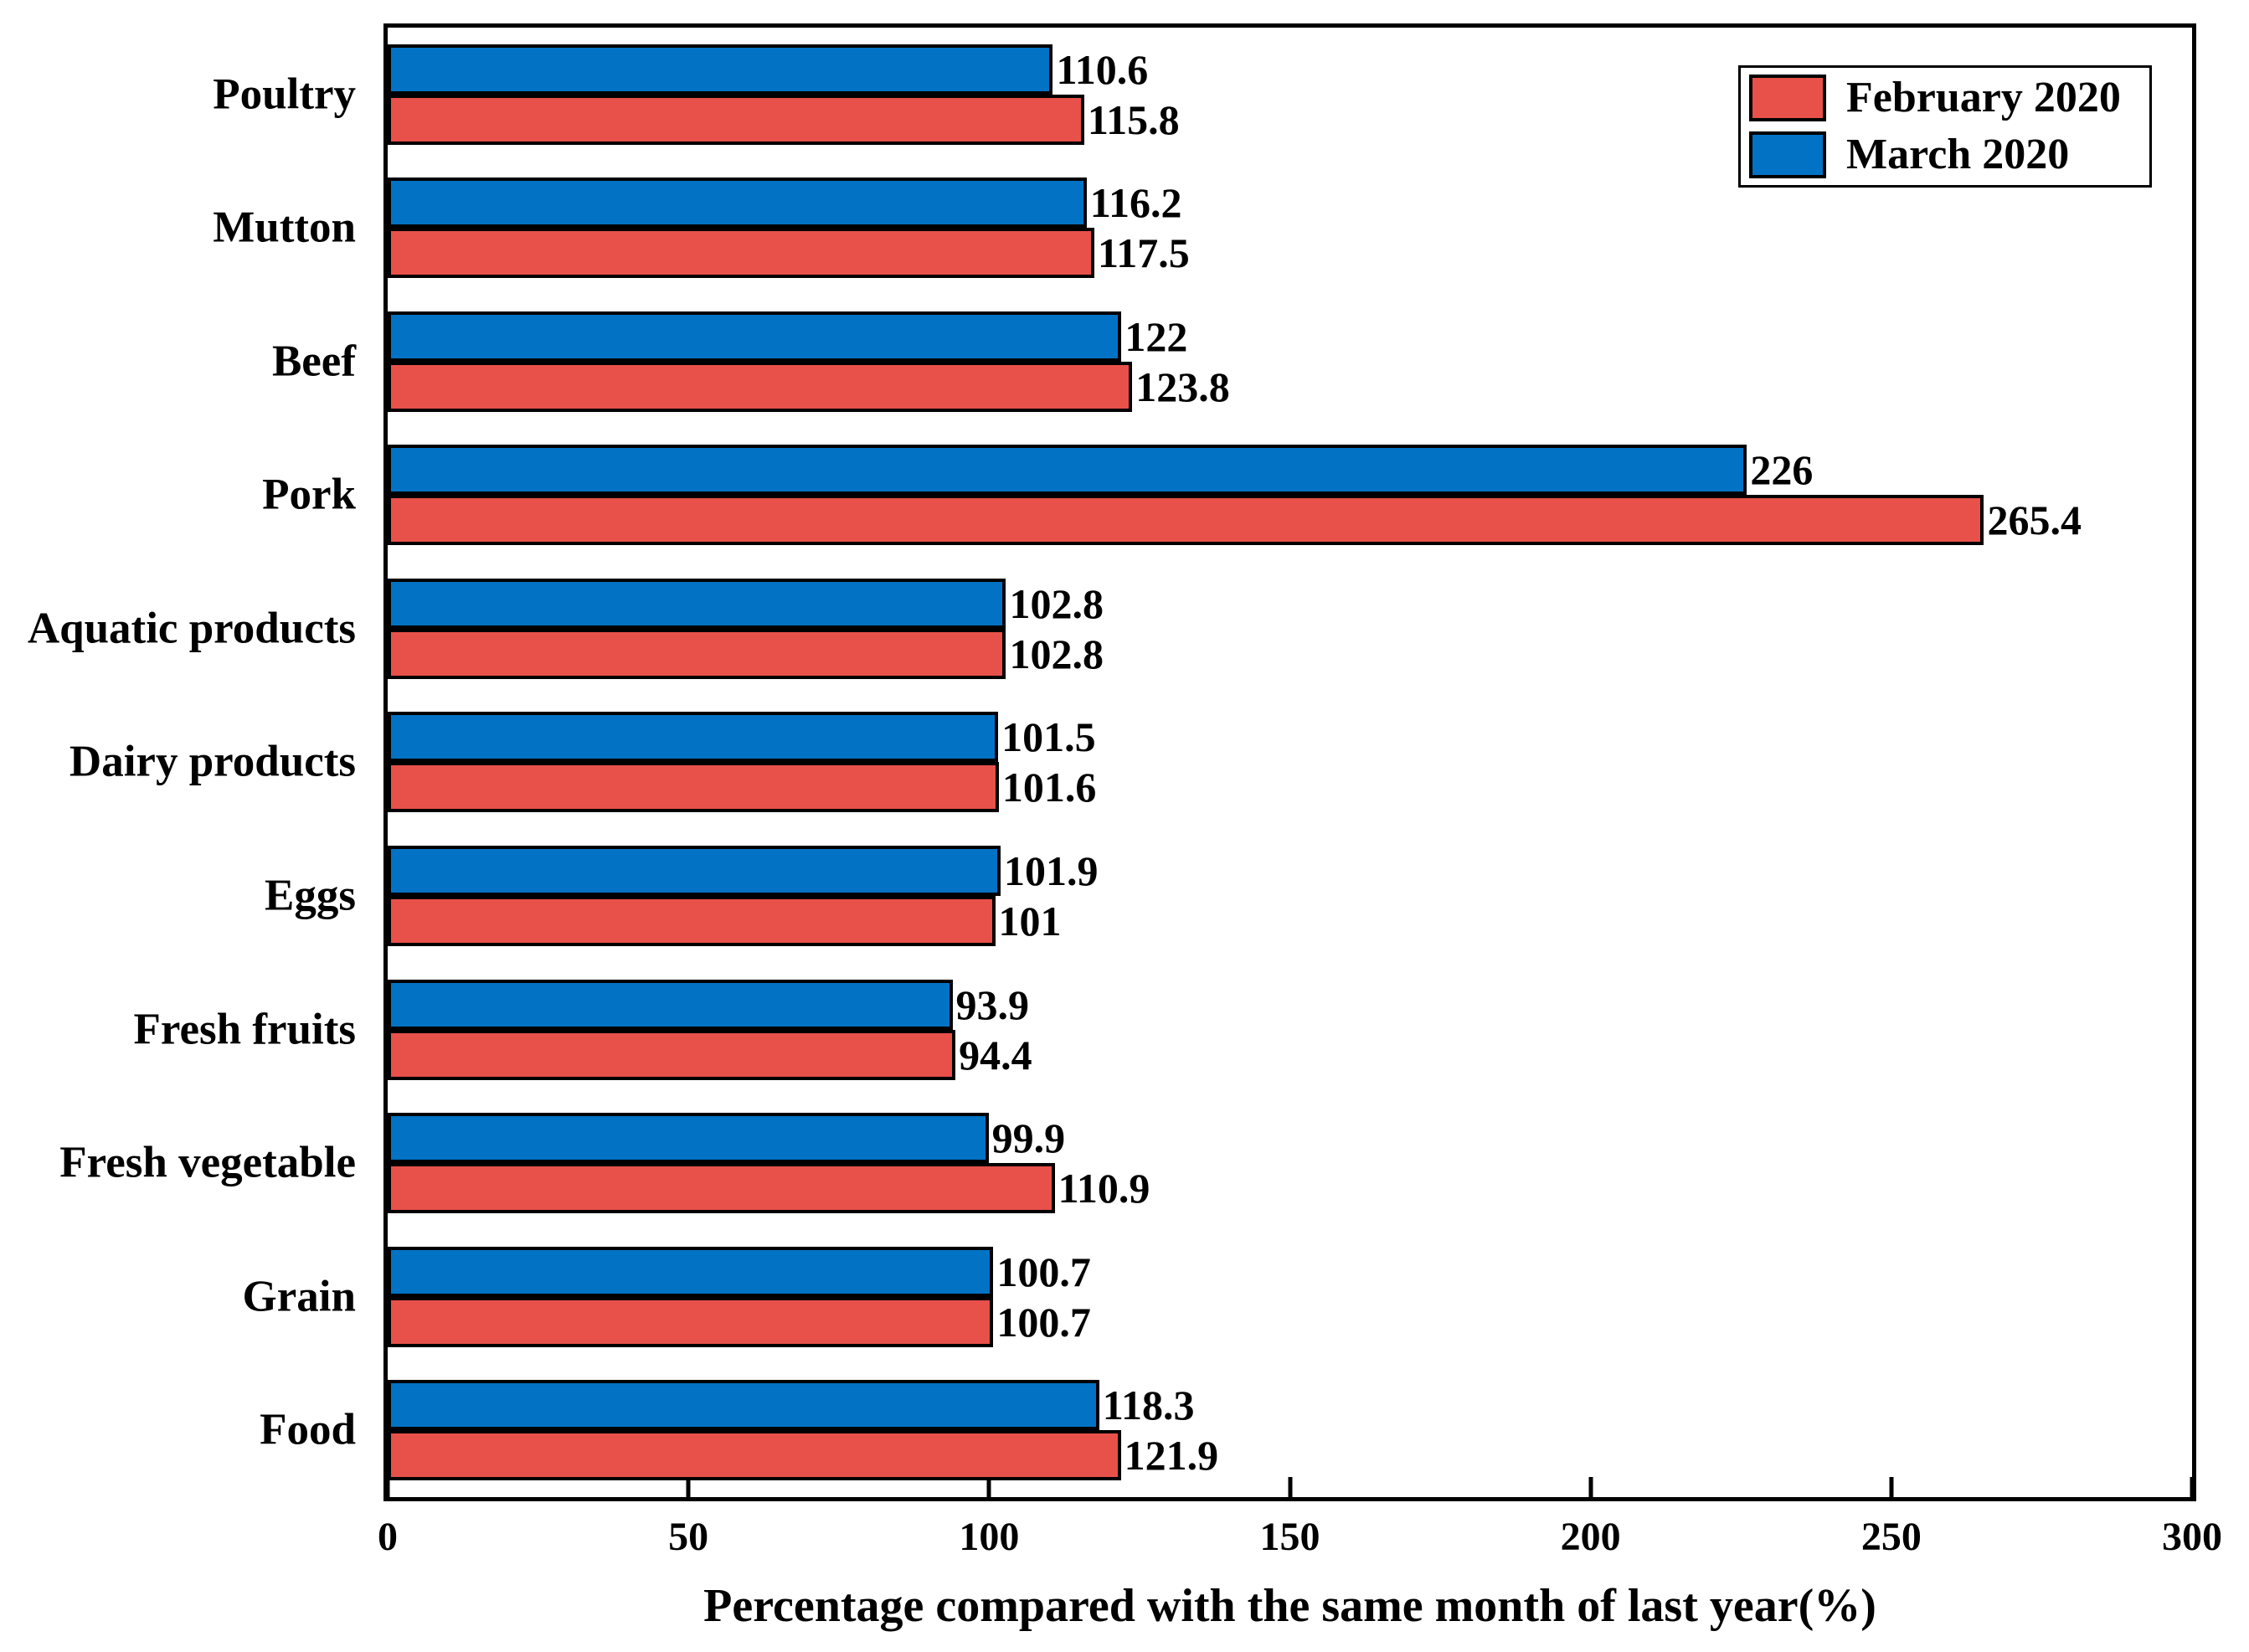 This screenshot has width=2249, height=1652. What do you see at coordinates (1290, 1537) in the screenshot?
I see `x-axis-tick-label: 150` at bounding box center [1290, 1537].